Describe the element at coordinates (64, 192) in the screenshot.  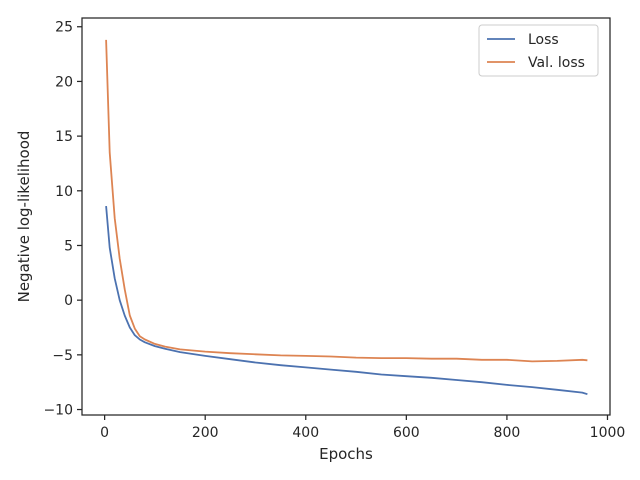
I see `y-tick-label: 10` at that location.